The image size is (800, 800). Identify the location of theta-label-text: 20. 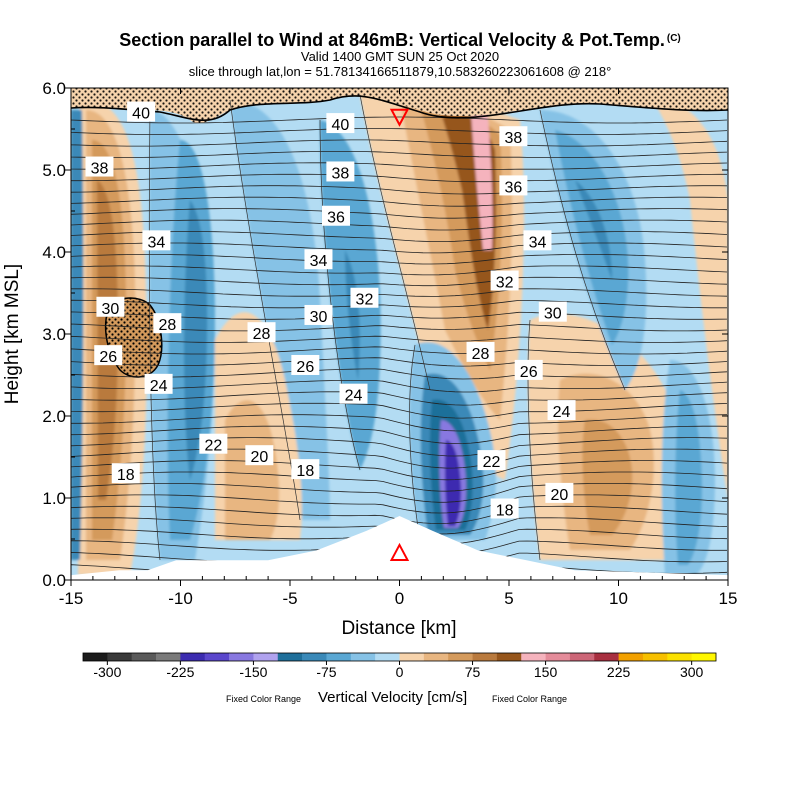
(259, 457).